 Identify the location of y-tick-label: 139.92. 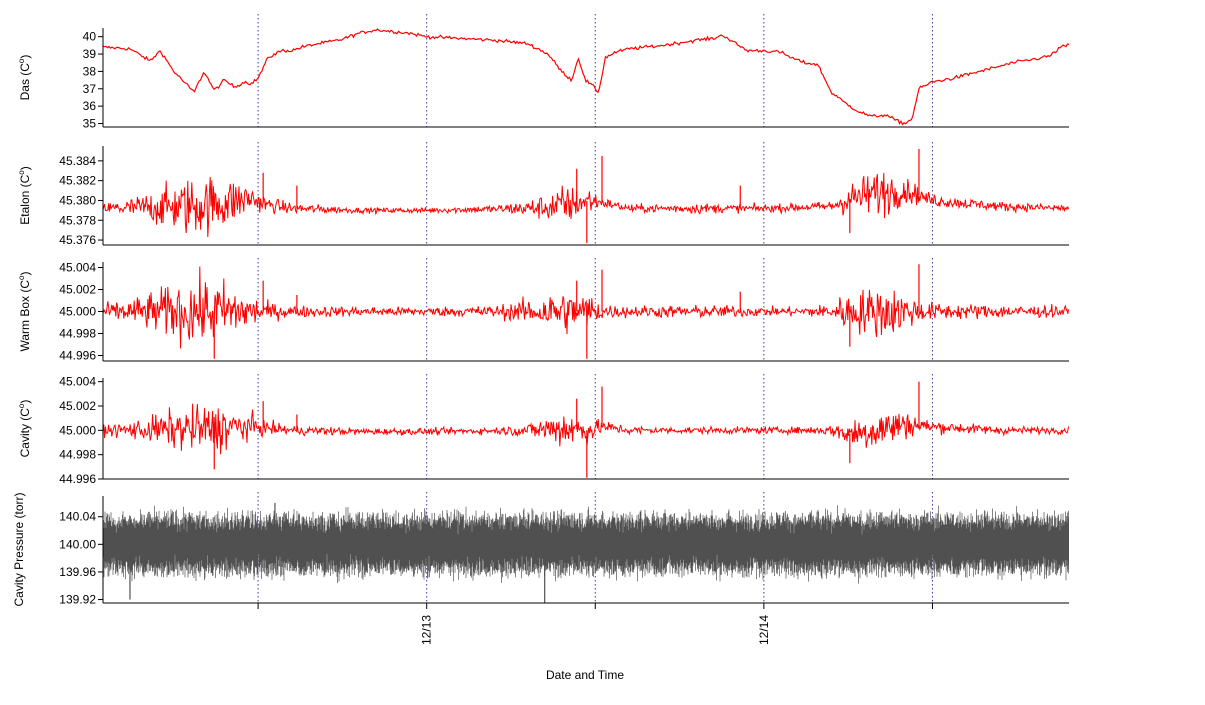
(77, 600).